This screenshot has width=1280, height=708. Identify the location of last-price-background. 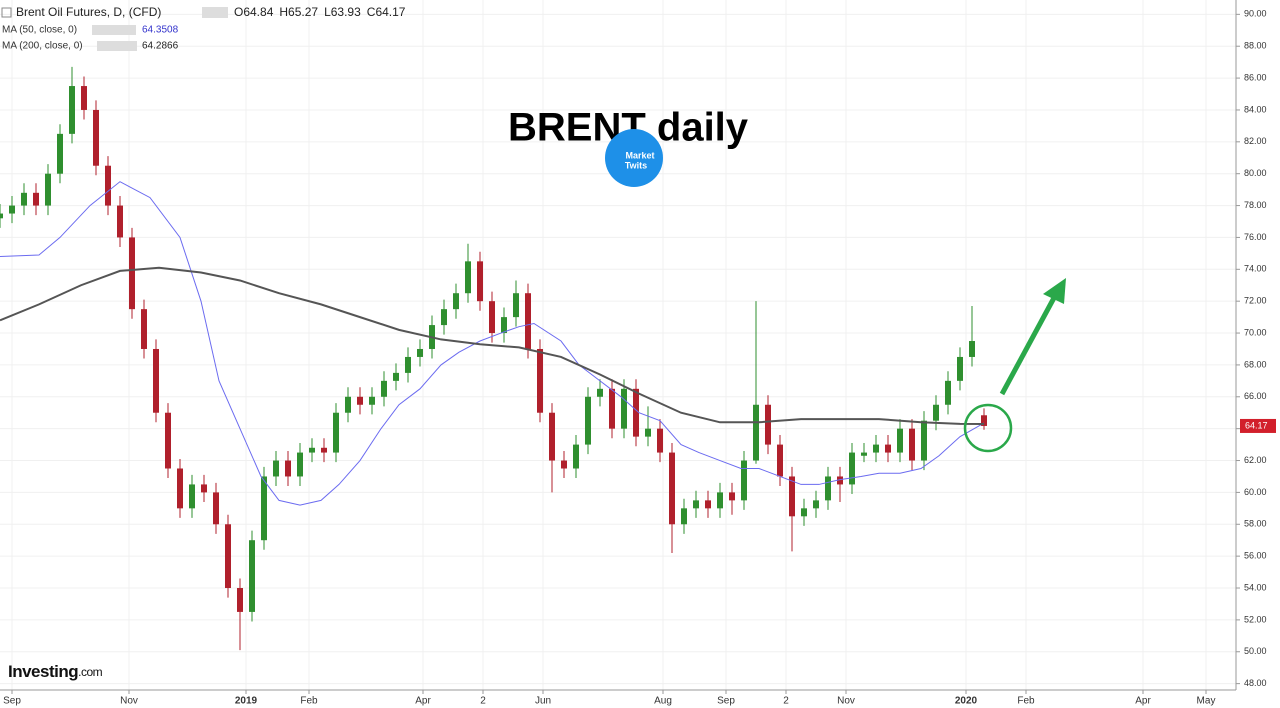
(1258, 425).